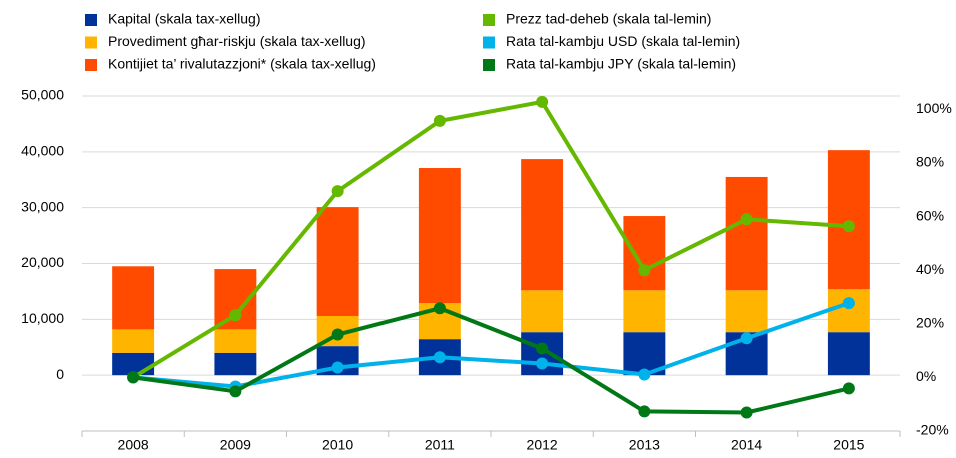 The image size is (956, 458). Describe the element at coordinates (644, 445) in the screenshot. I see `x-tick-label: 2013` at that location.